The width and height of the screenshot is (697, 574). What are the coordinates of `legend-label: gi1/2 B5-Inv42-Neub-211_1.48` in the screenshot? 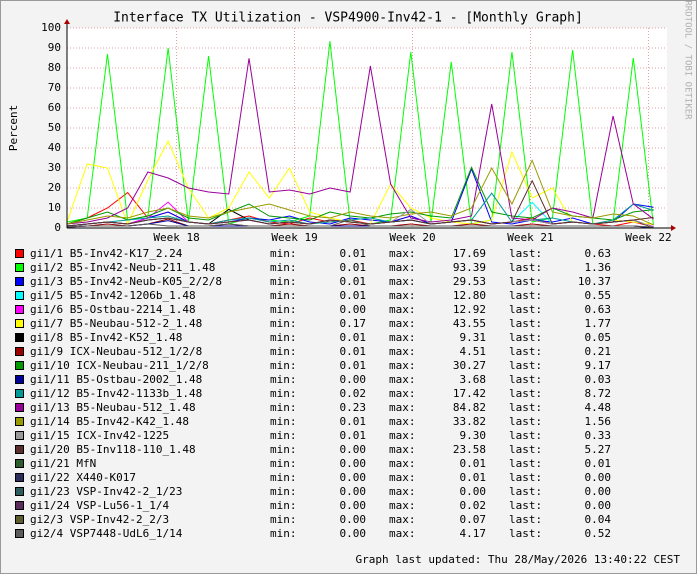 It's located at (122, 267).